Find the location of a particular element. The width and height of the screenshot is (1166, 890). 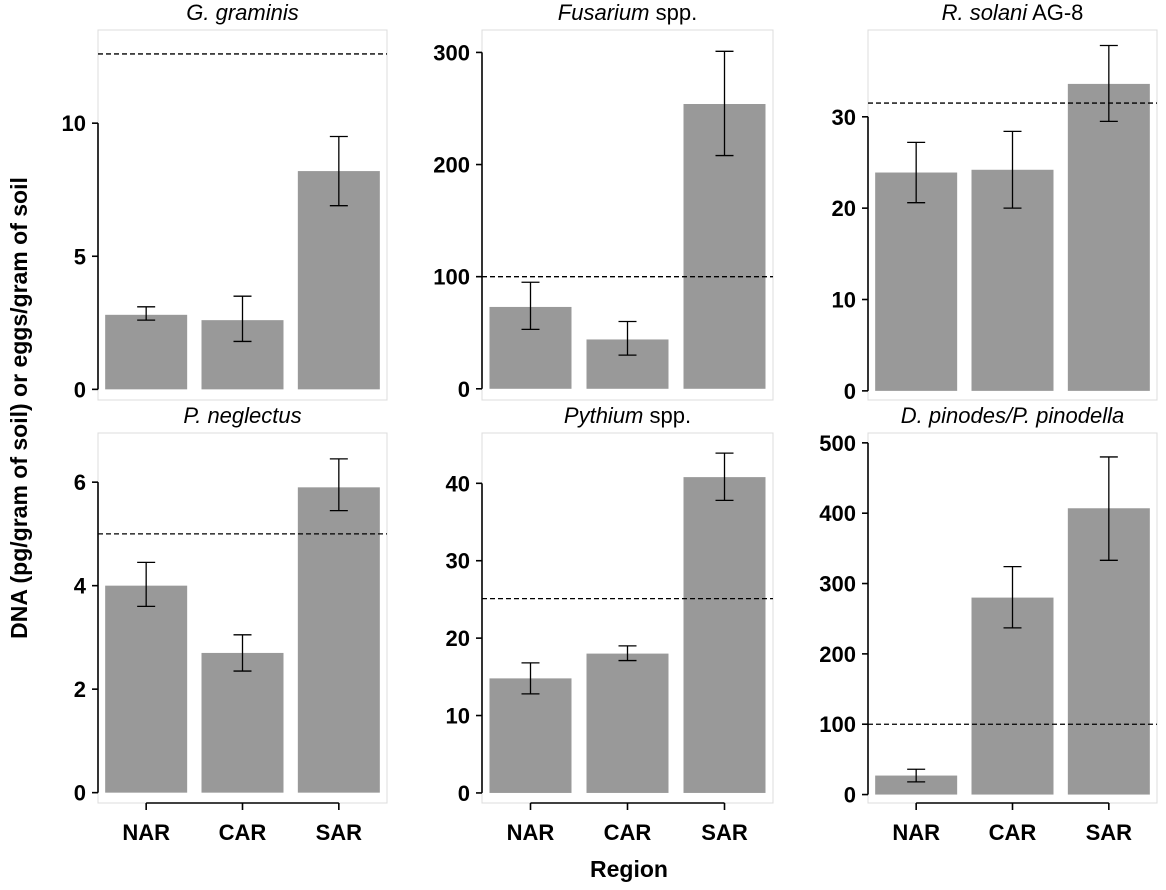

panel-title: G. graminis is located at coordinates (242, 12).